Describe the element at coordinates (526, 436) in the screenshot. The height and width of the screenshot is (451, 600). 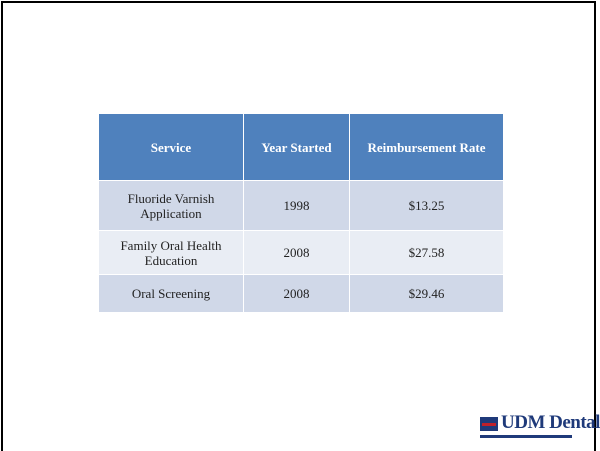
I see `logo-bar` at that location.